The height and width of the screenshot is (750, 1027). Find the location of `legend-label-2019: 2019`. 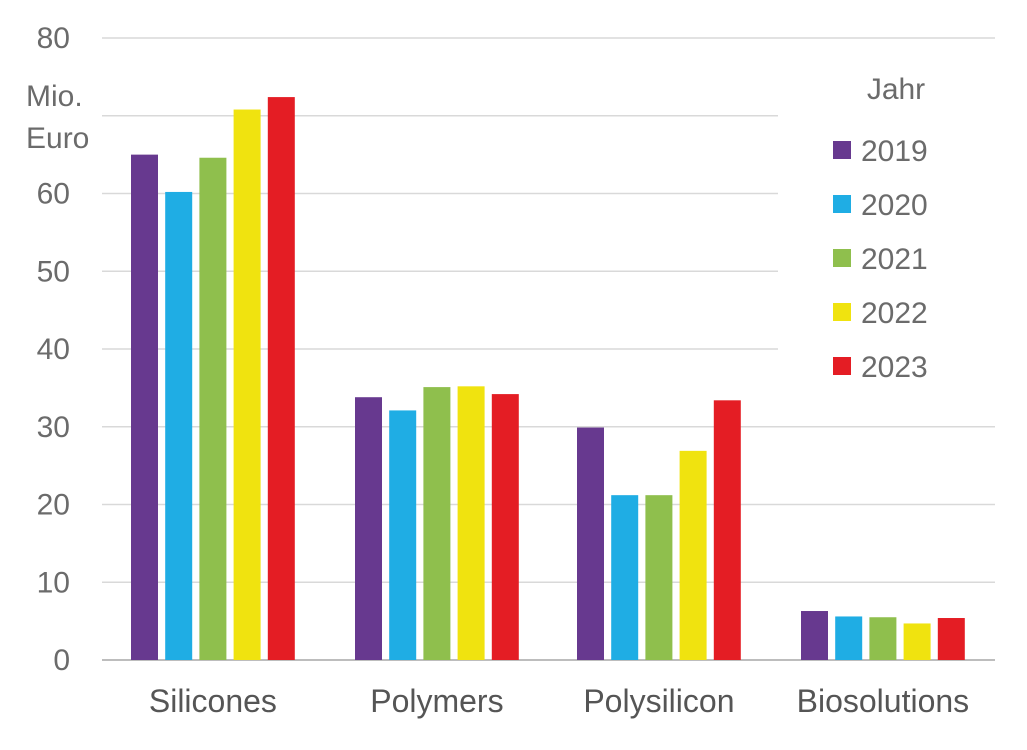

legend-label-2019: 2019 is located at coordinates (894, 151).